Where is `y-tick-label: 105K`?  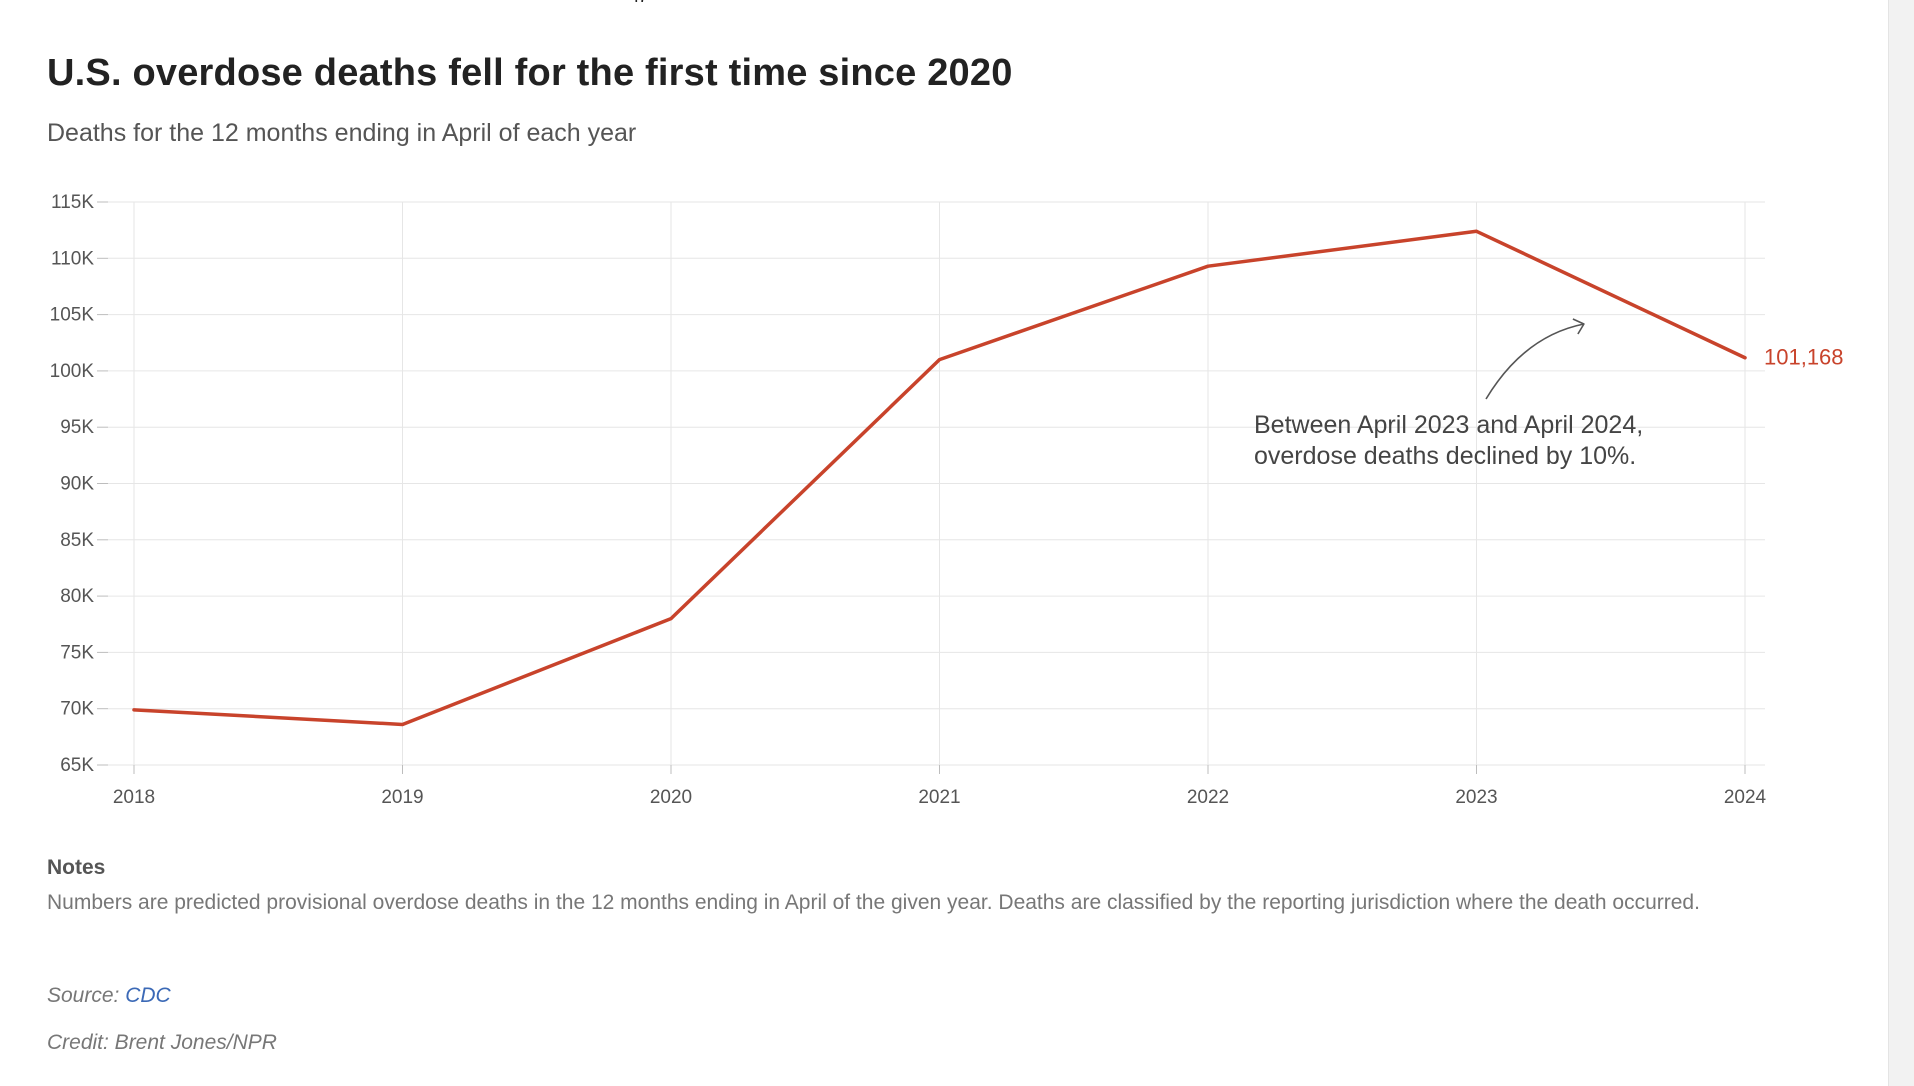
y-tick-label: 105K is located at coordinates (72, 315).